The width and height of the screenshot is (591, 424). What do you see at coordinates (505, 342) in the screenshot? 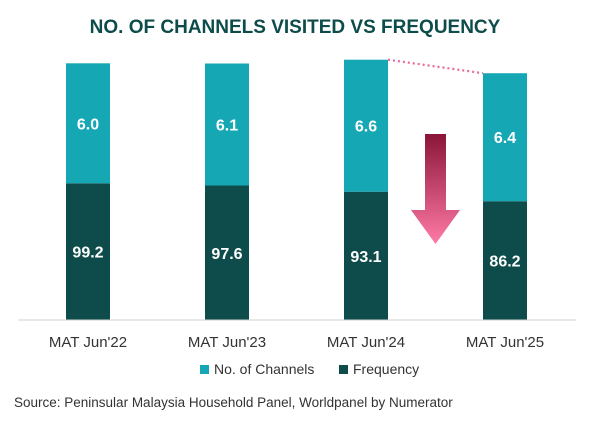
I see `x-tick-label-4: MAT Jun'25` at bounding box center [505, 342].